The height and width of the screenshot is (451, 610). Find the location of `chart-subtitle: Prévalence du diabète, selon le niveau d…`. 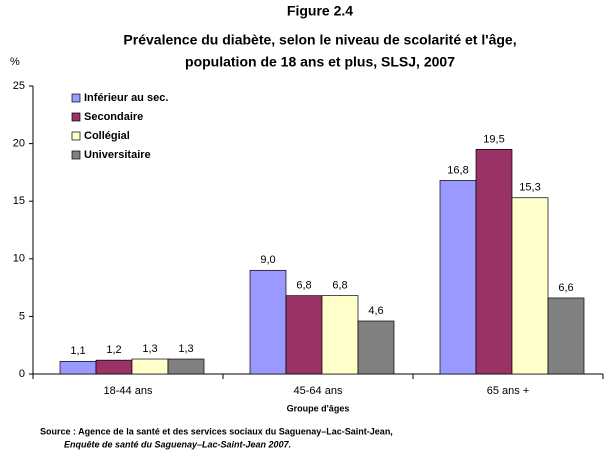

chart-subtitle: Prévalence du diabète, selon le niveau d… is located at coordinates (319, 40).